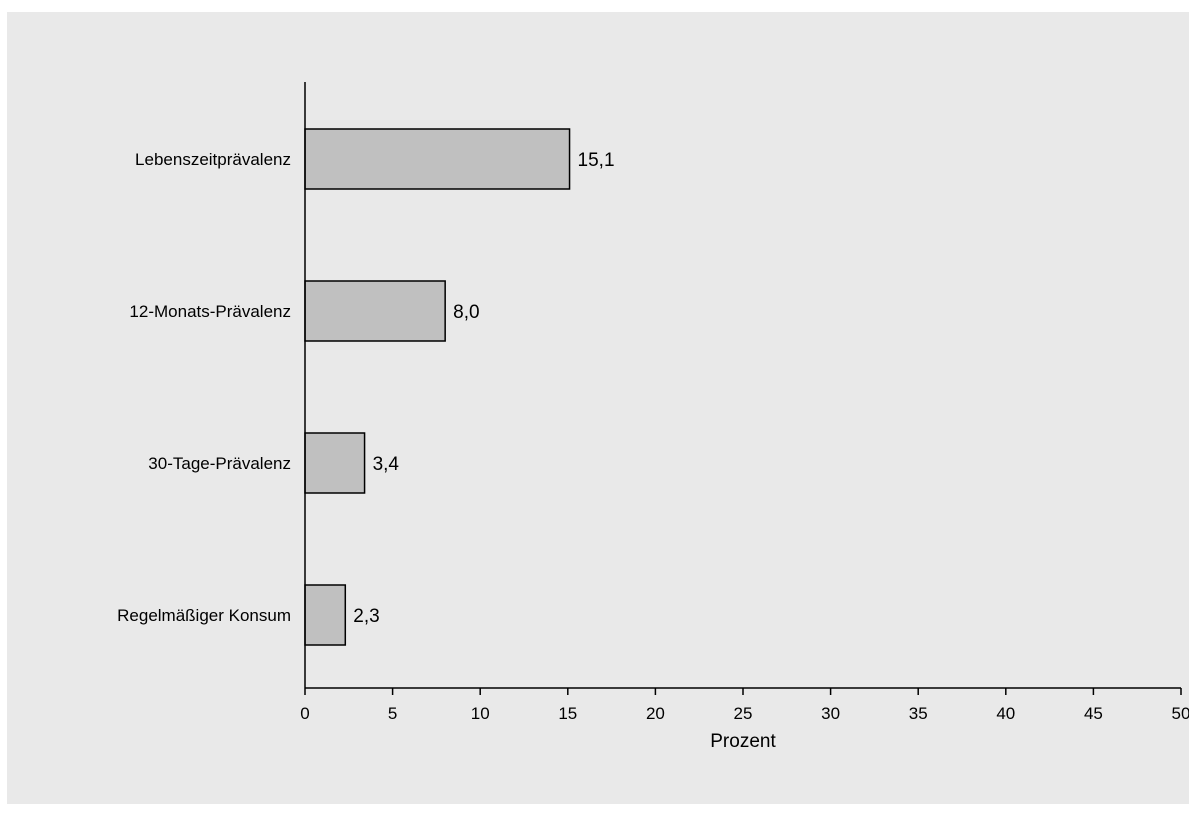 Image resolution: width=1196 pixels, height=814 pixels. I want to click on x-tick-label-20: 20, so click(655, 713).